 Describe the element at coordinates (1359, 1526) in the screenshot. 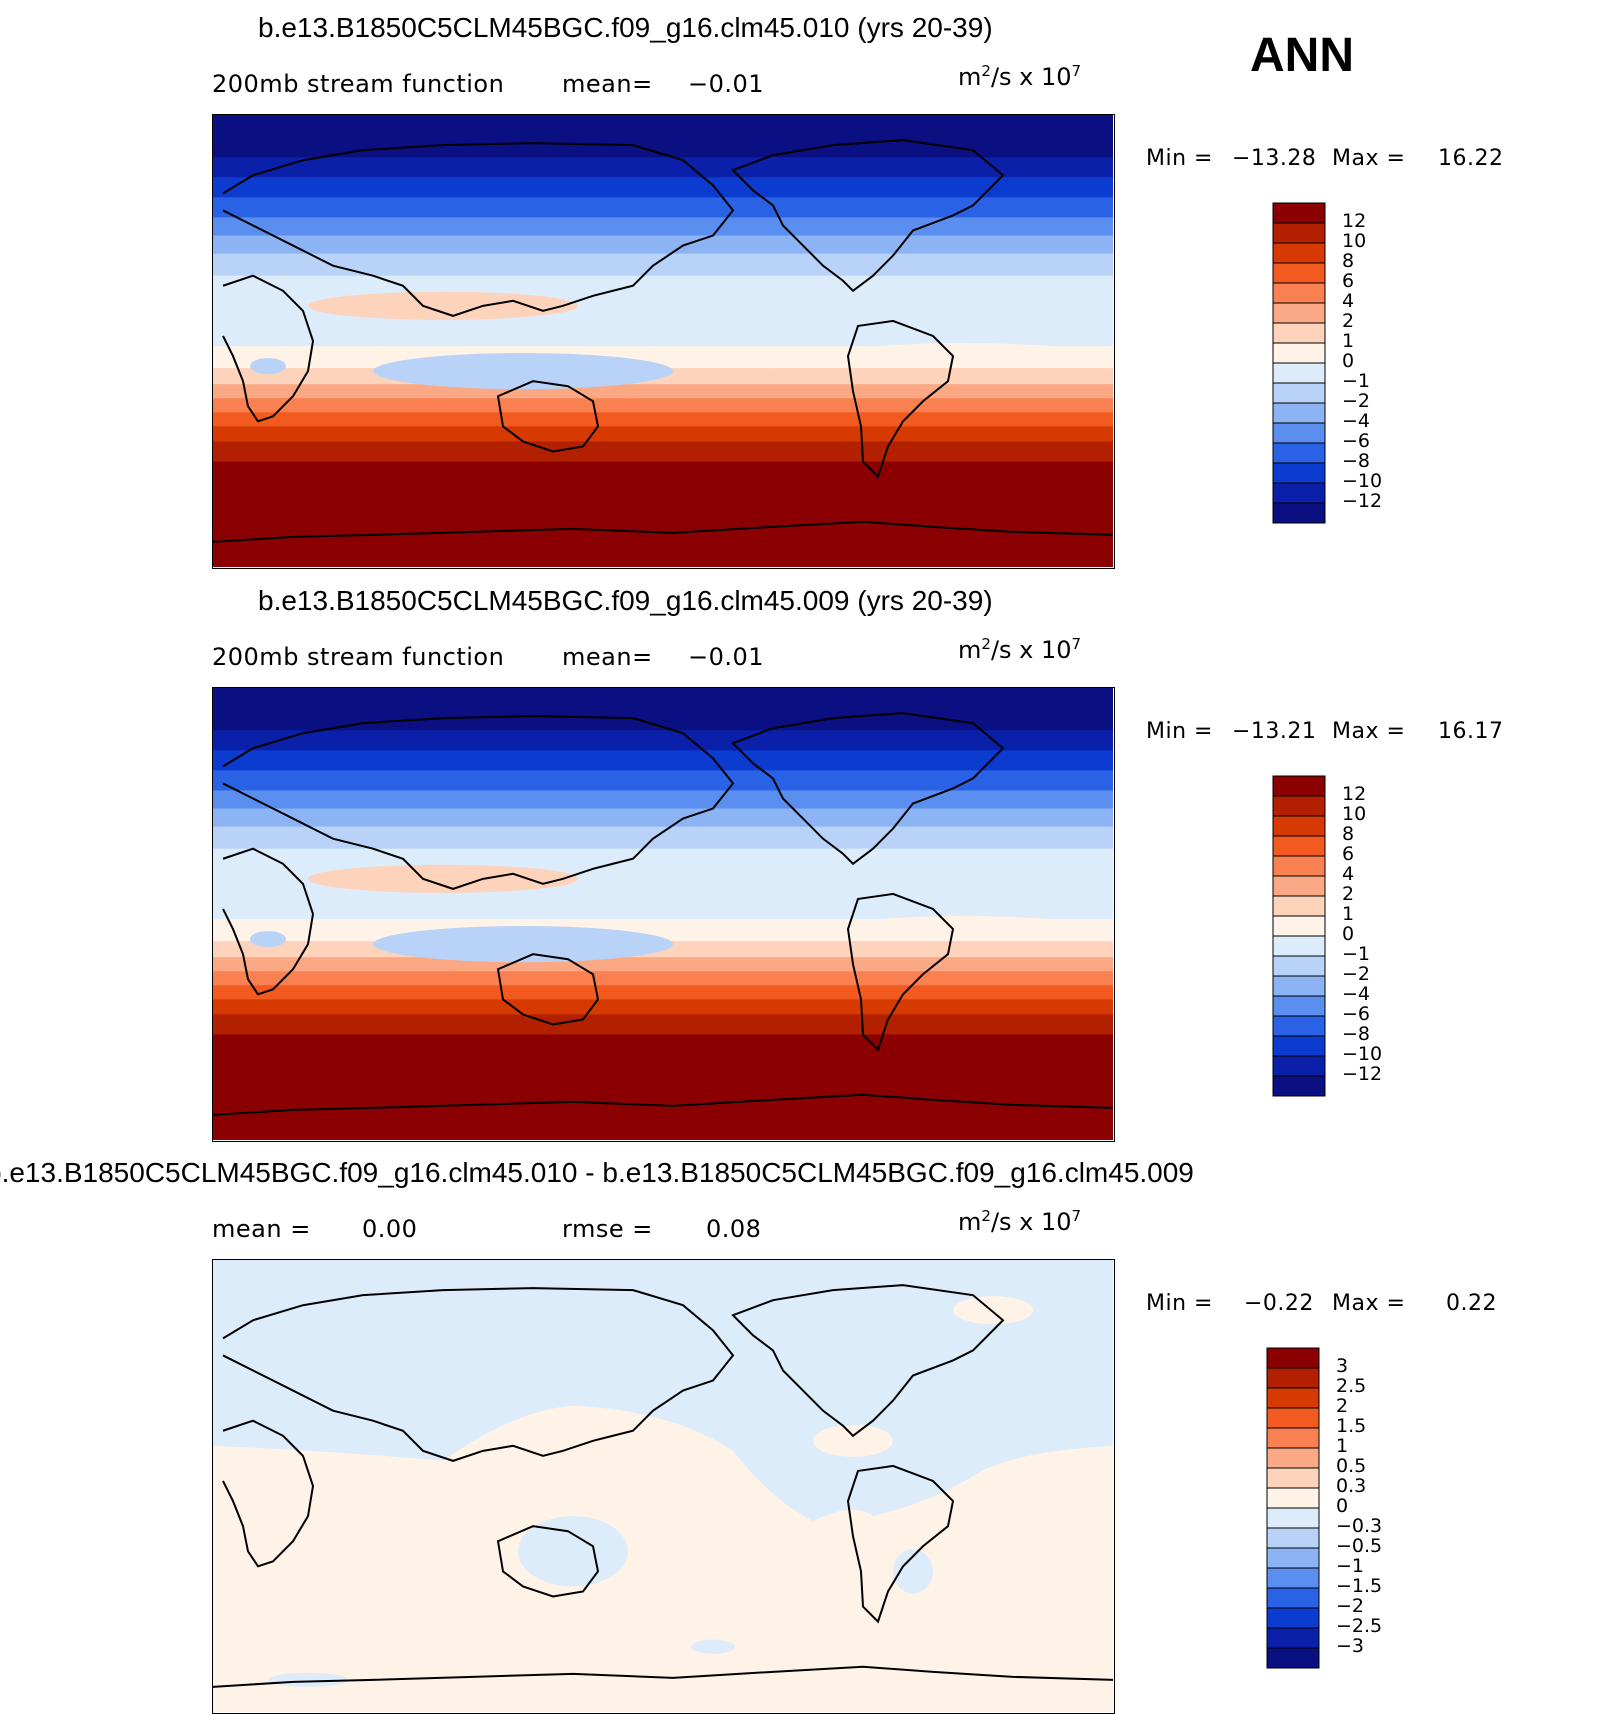

I see `colorbar-tick-label: −0.3` at that location.